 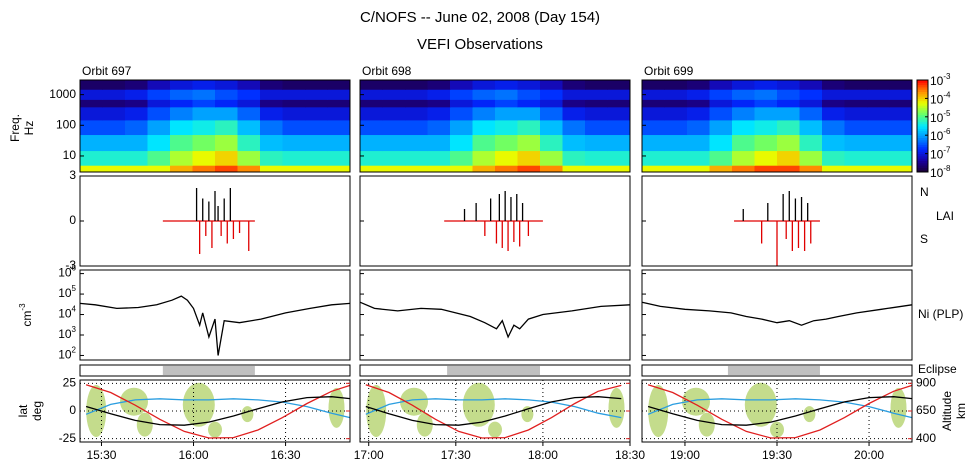 I want to click on y-tick-label-exponent: 2, so click(x=74, y=350).